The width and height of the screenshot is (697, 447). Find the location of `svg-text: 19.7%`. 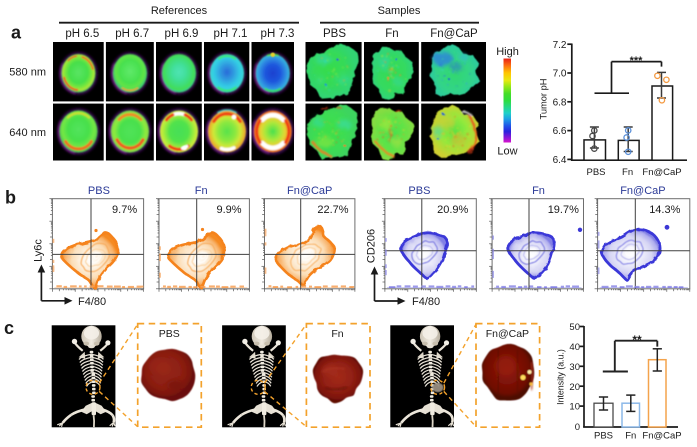

svg-text: 19.7% is located at coordinates (563, 210).